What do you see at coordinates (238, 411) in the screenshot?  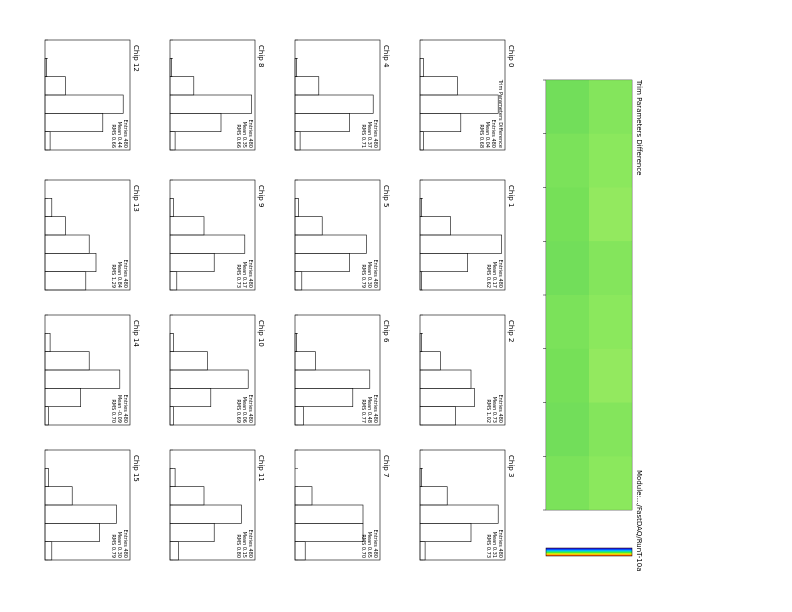 I see `stats-line: RMS 0.69` at bounding box center [238, 411].